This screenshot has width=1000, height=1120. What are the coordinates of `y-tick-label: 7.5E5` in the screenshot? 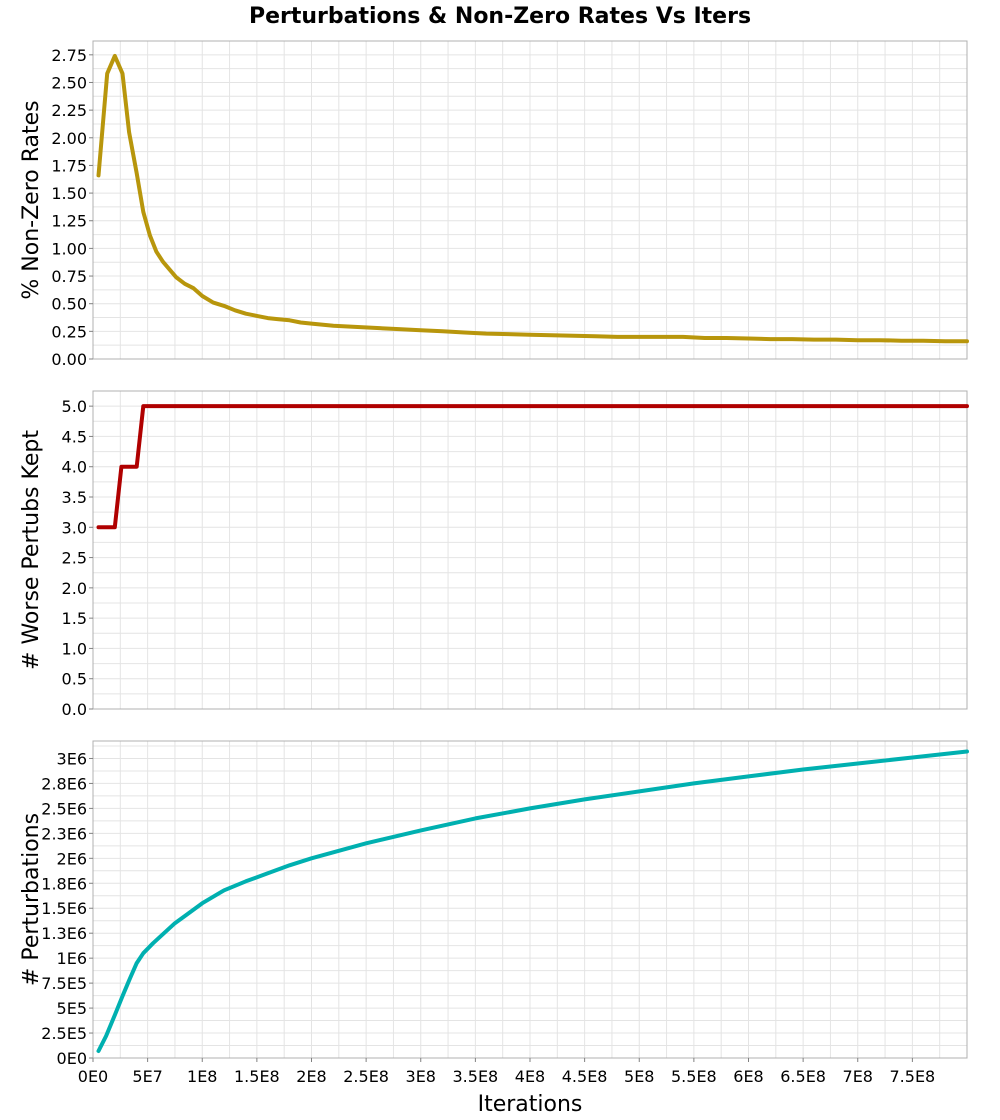 It's located at (64, 983).